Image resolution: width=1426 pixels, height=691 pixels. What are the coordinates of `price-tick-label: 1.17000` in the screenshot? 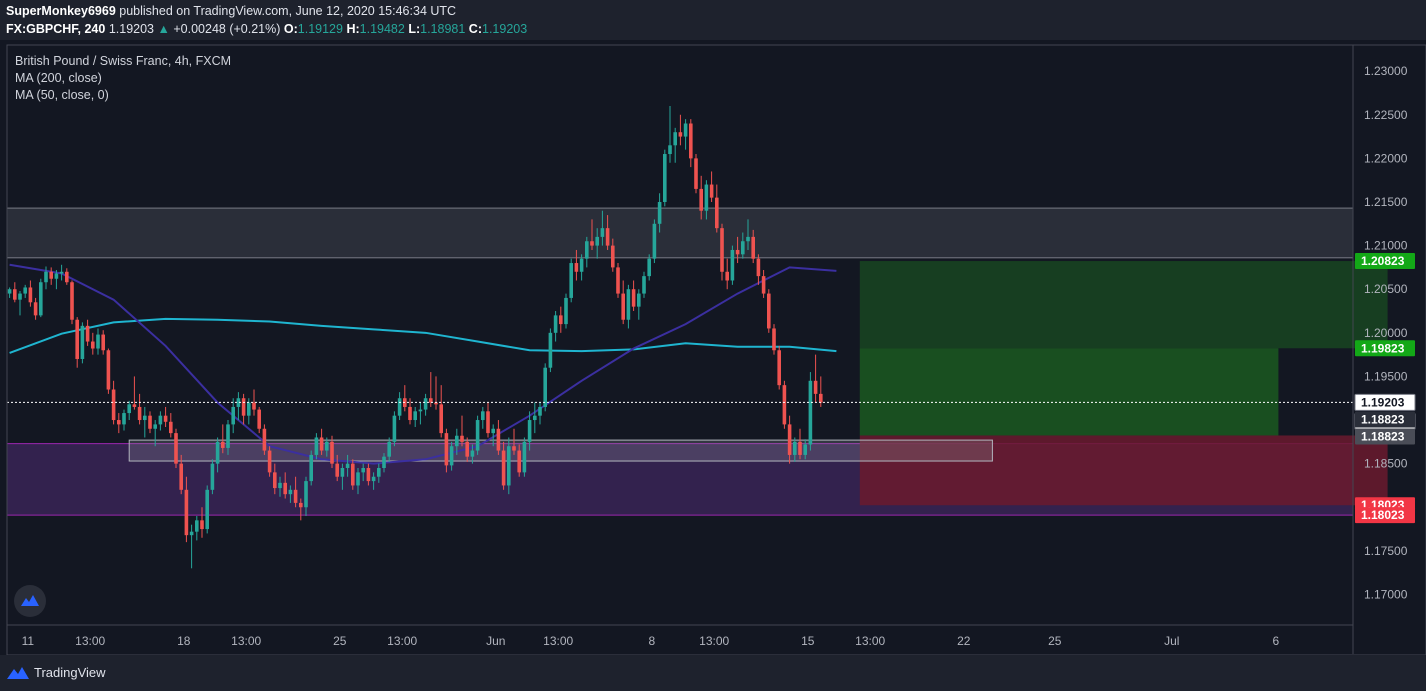 It's located at (1386, 594).